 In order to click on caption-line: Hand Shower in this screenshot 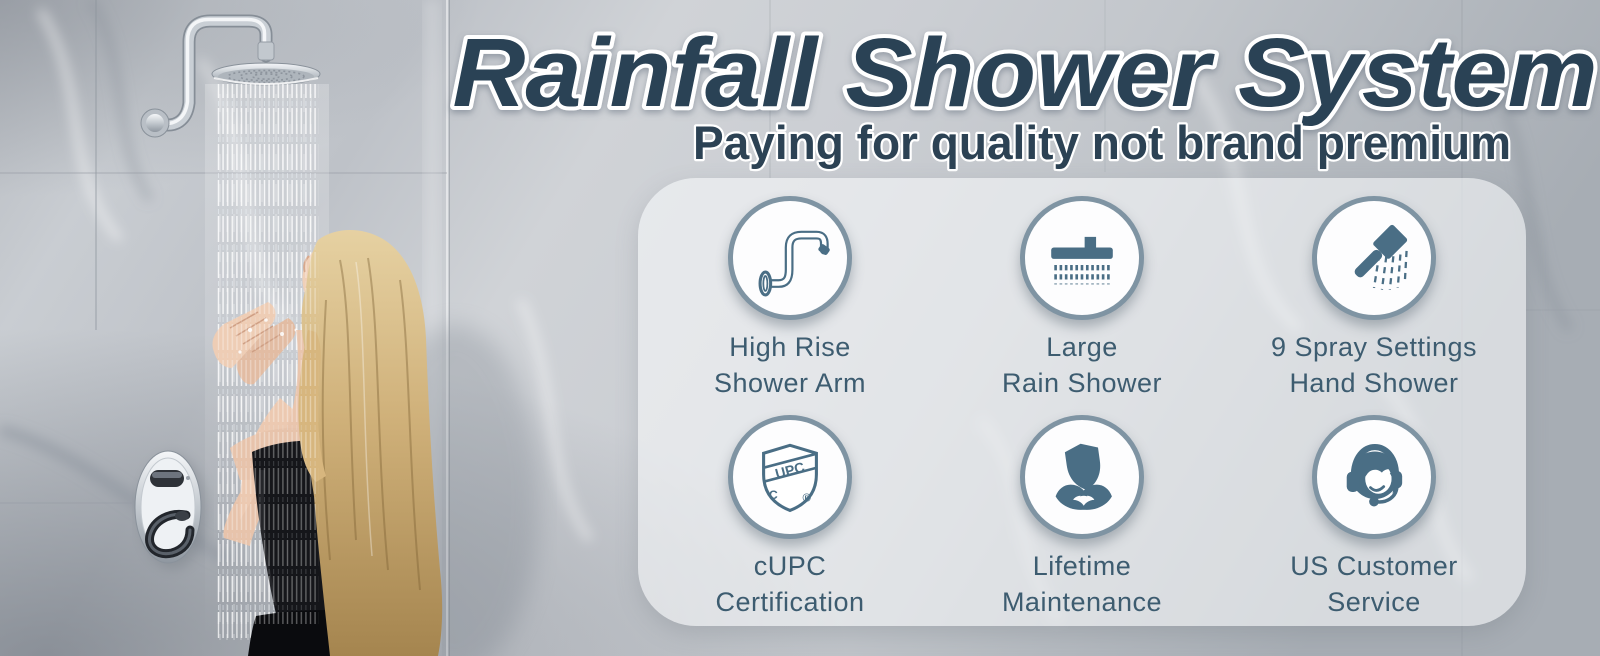, I will do `click(1374, 382)`.